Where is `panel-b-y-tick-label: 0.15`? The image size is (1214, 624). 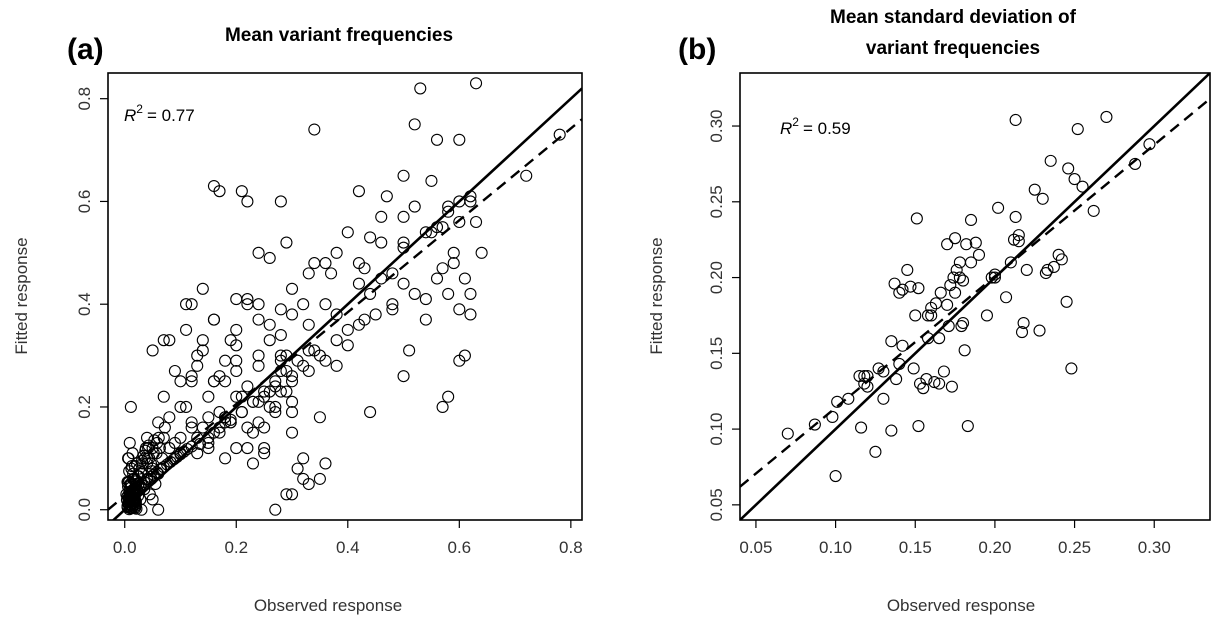
panel-b-y-tick-label: 0.15 is located at coordinates (716, 353).